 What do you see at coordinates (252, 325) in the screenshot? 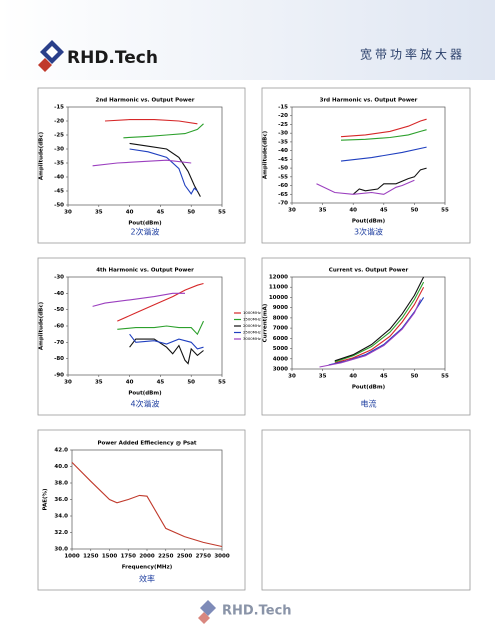
I see `legend-label: 2000MHz` at bounding box center [252, 325].